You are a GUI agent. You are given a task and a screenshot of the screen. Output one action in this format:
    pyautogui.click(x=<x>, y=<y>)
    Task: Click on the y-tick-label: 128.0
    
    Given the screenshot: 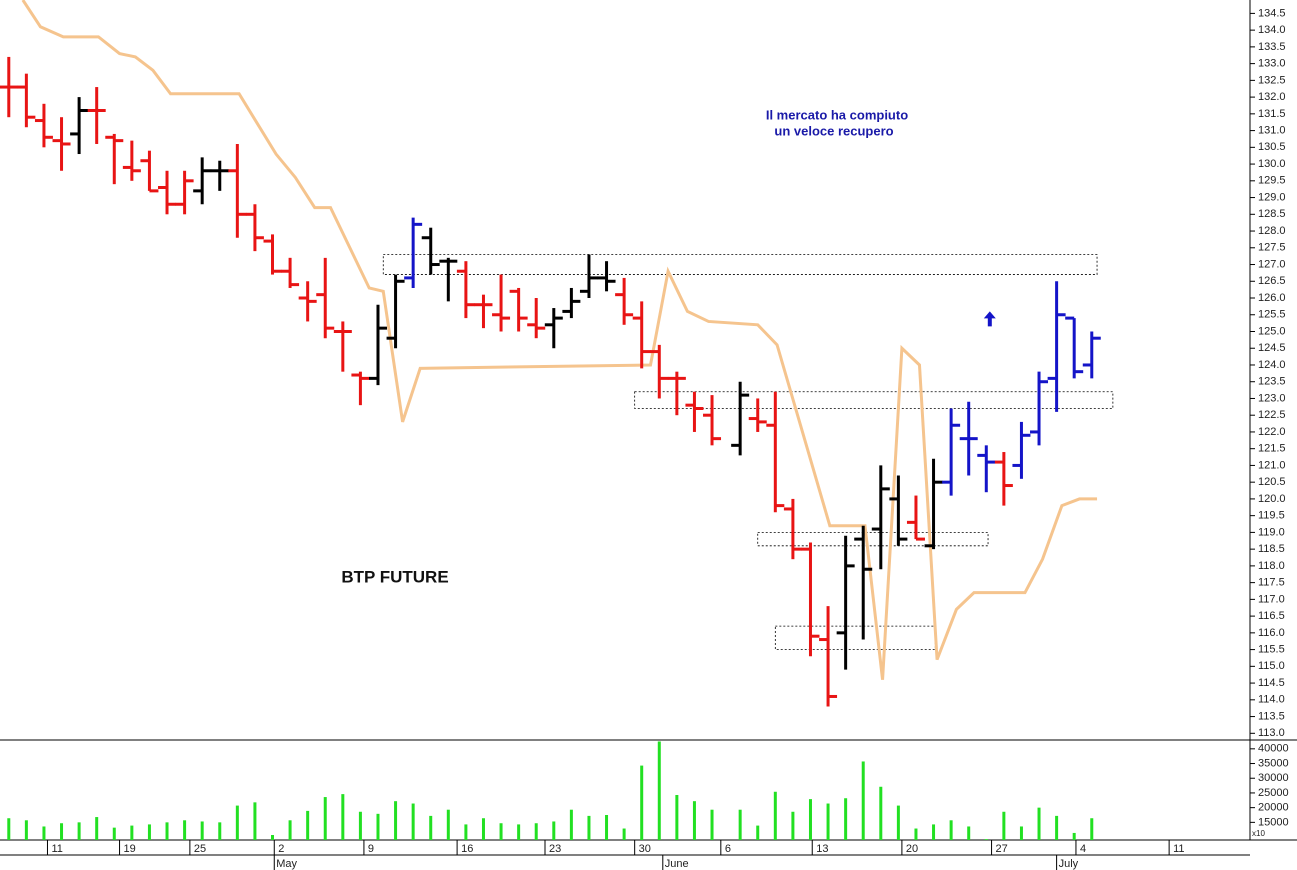 What is the action you would take?
    pyautogui.click(x=1272, y=231)
    